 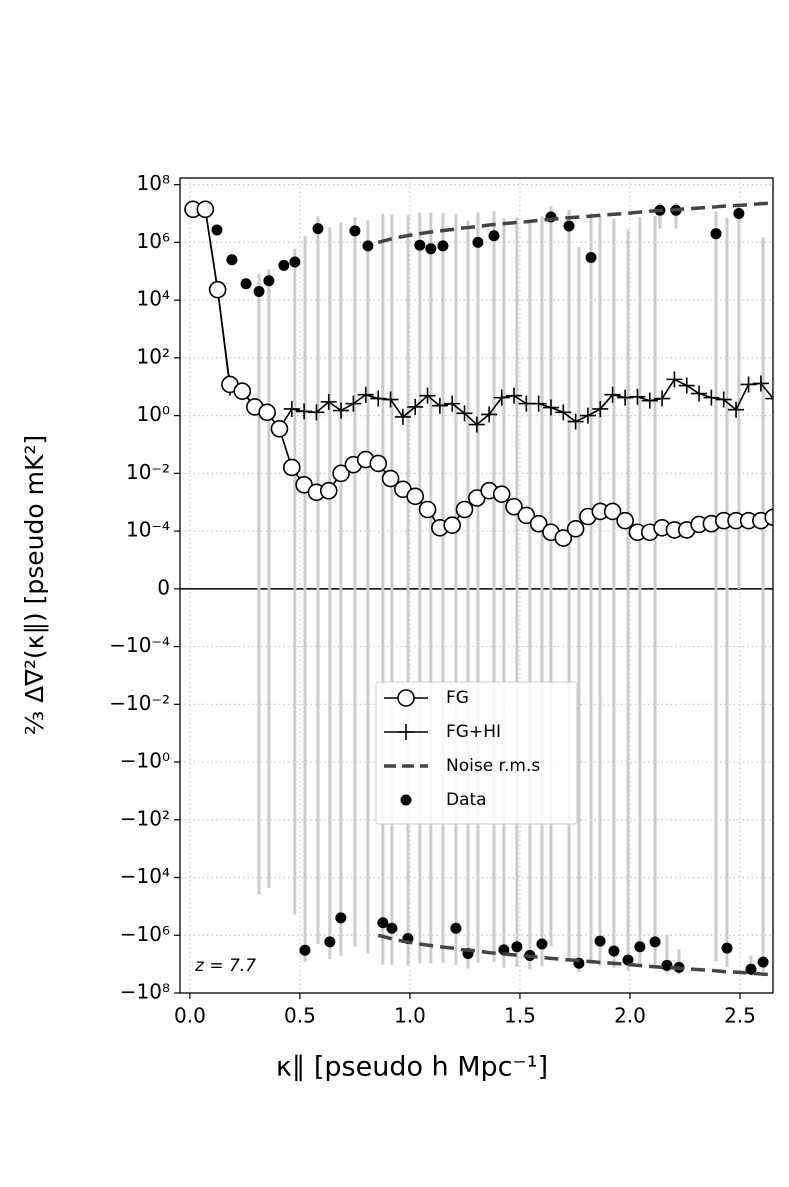 What do you see at coordinates (148, 530) in the screenshot?
I see `y-tick-label: 10⁻⁴` at bounding box center [148, 530].